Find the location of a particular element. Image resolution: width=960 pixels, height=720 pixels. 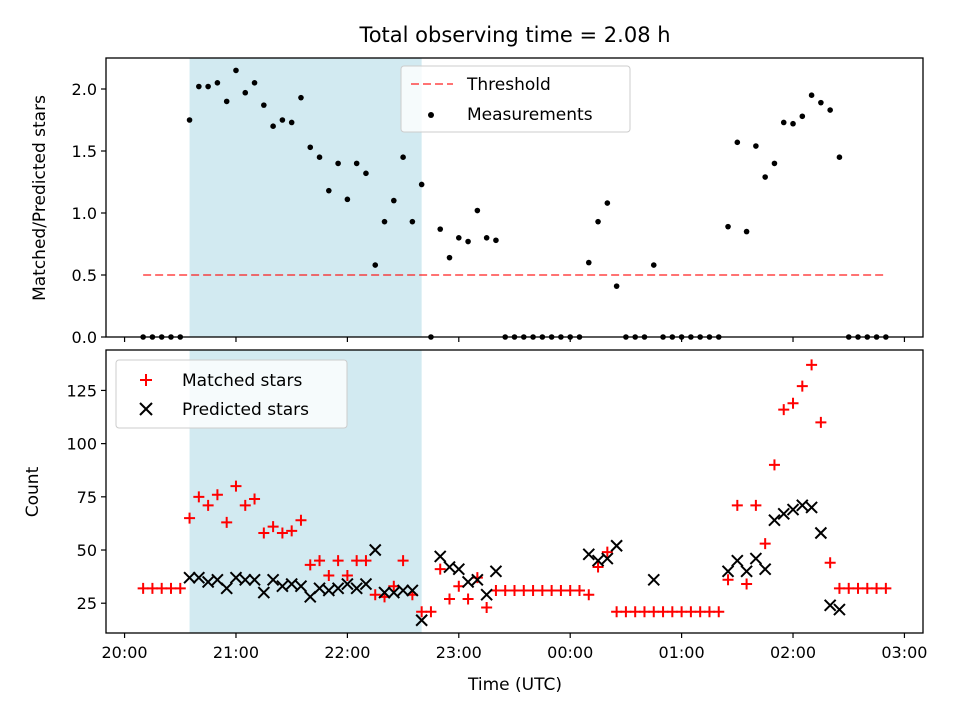

legend-bottom: Matched stars Predicted stars is located at coordinates (231, 394).